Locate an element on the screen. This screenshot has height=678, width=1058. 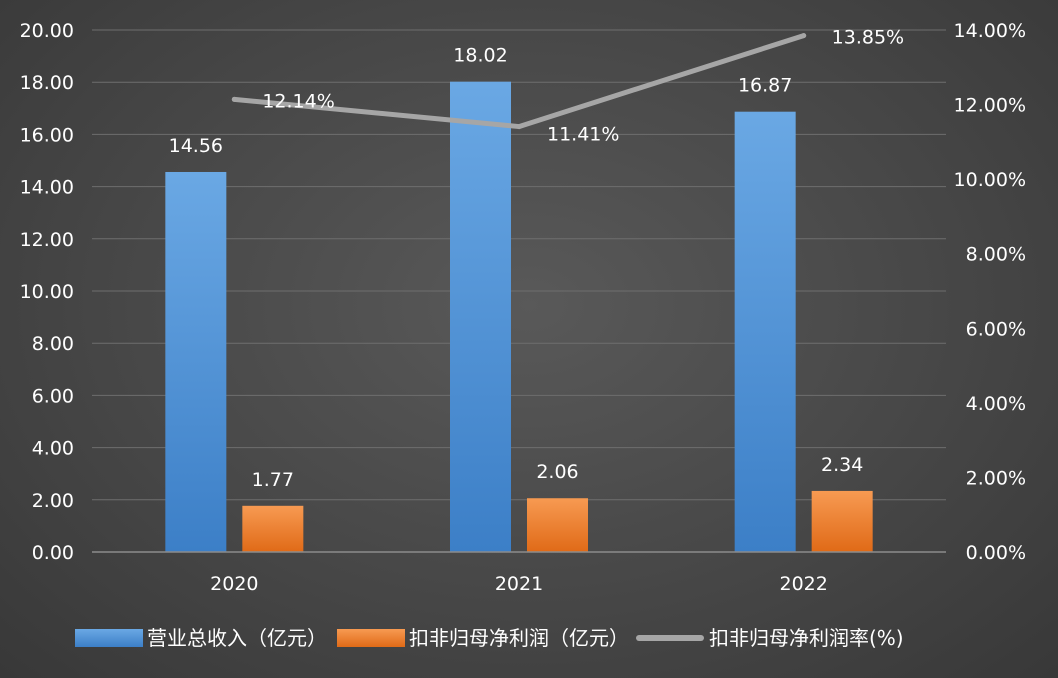
left-tick-label: 2.00 is located at coordinates (53, 501).